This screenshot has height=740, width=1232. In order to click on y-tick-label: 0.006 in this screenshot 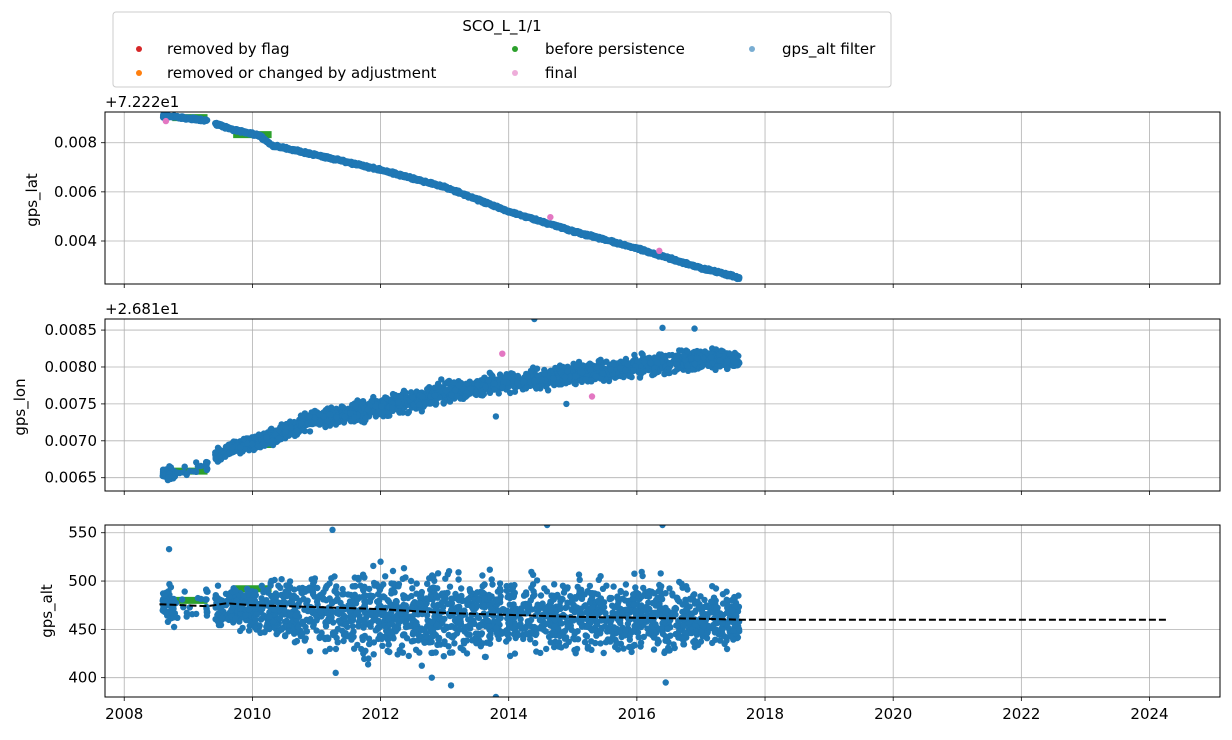, I will do `click(75, 192)`.